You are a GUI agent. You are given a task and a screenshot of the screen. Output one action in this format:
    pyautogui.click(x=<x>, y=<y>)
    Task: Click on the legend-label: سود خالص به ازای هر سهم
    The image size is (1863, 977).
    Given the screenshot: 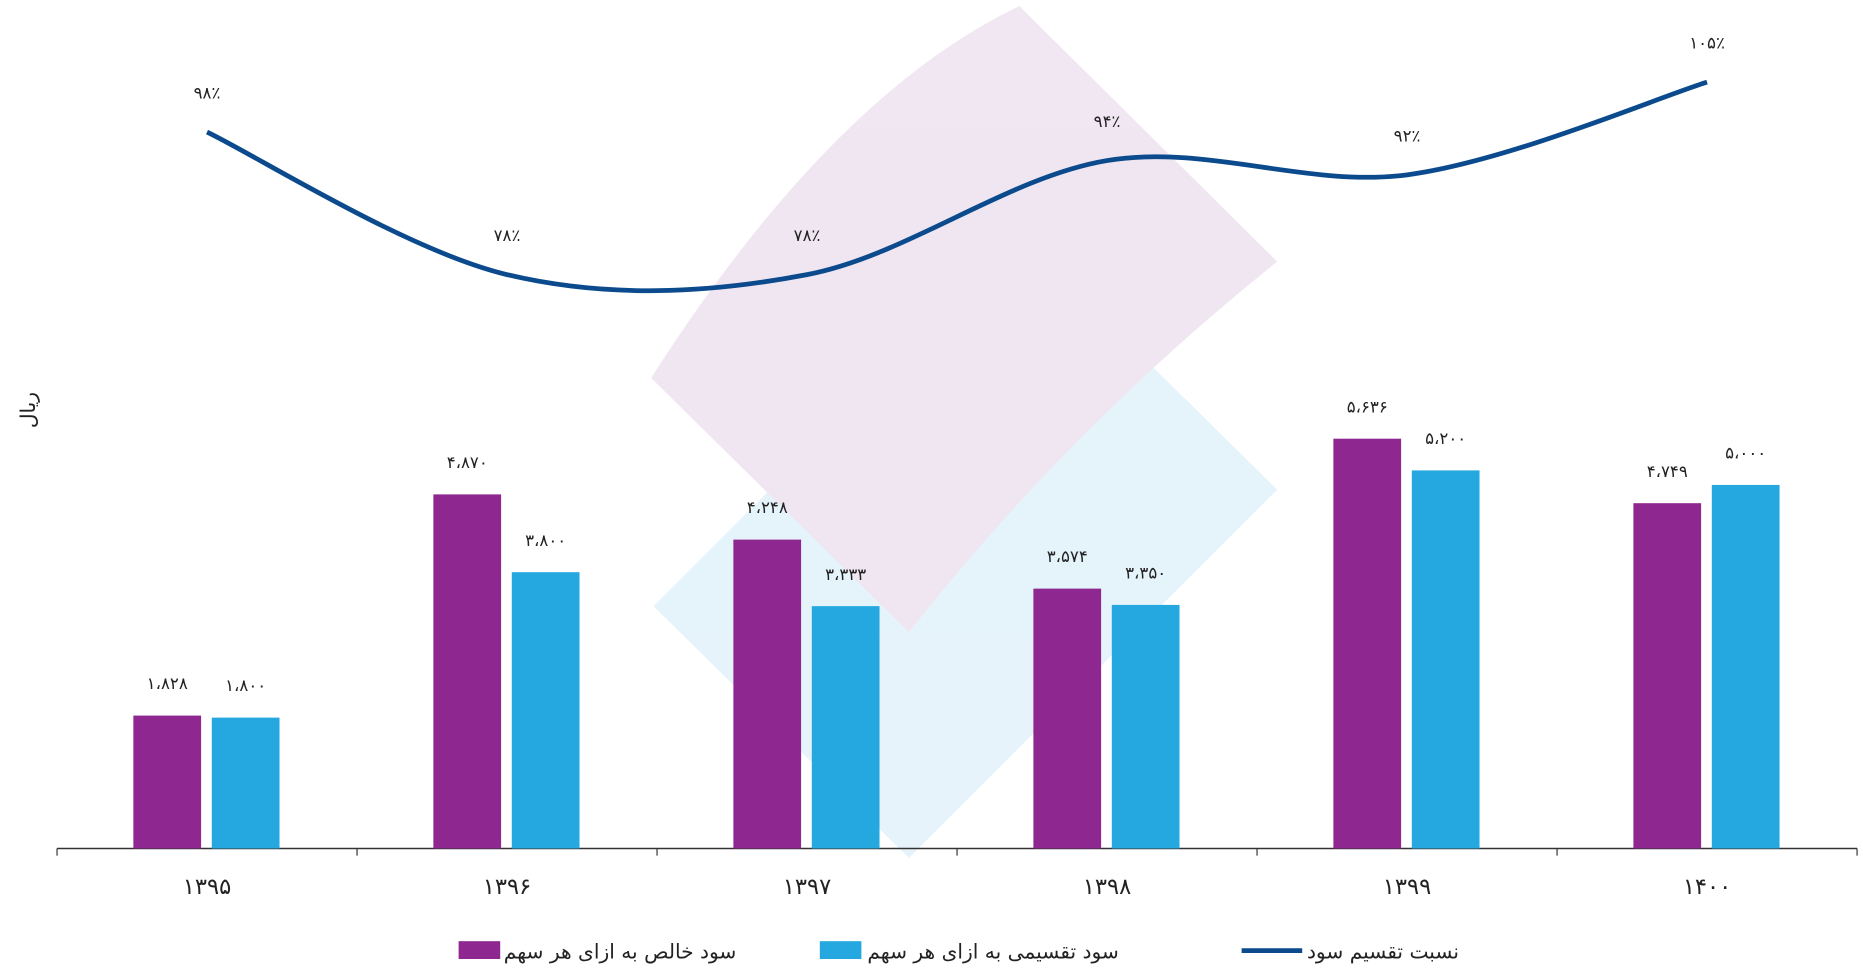 What is the action you would take?
    pyautogui.click(x=620, y=952)
    